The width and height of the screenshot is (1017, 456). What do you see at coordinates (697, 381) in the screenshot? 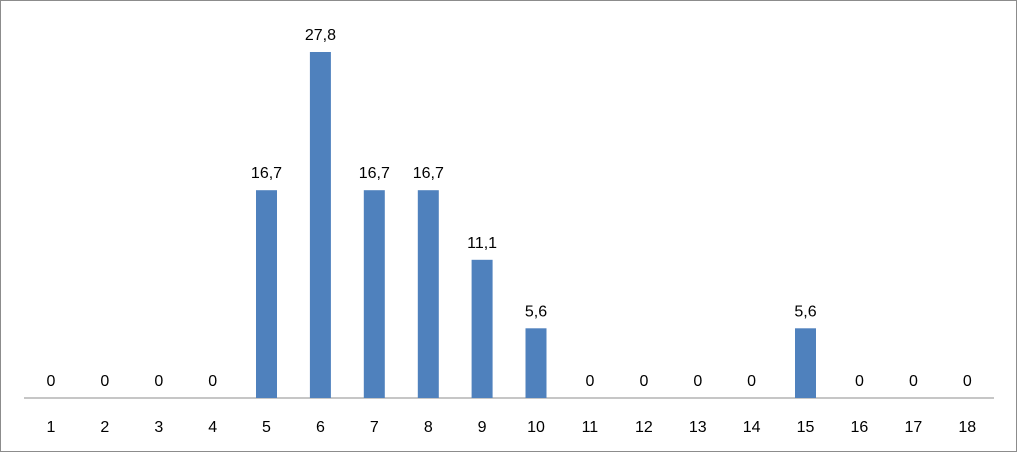
I see `value-label-13: 0` at bounding box center [697, 381].